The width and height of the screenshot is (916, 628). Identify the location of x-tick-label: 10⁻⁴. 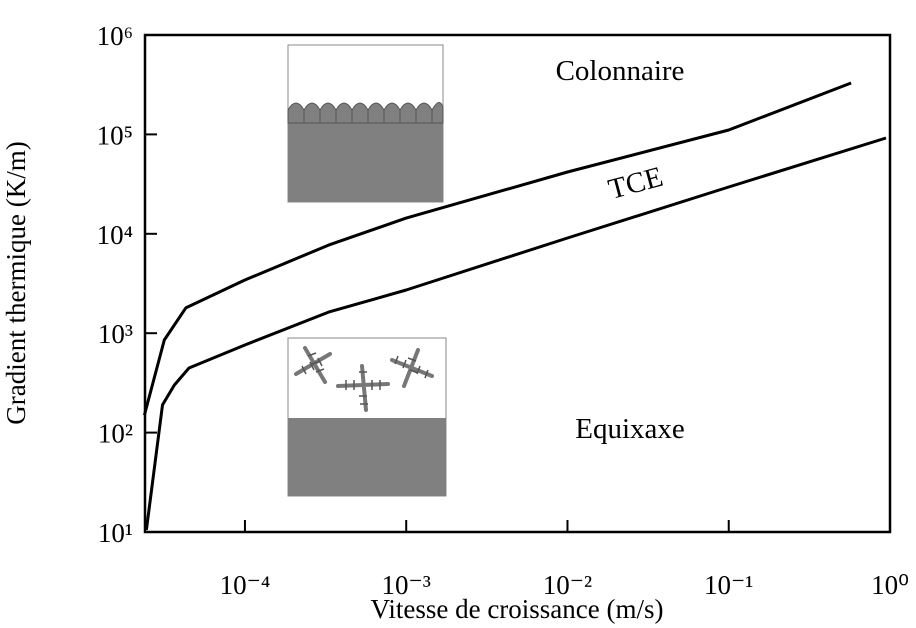
(245, 585).